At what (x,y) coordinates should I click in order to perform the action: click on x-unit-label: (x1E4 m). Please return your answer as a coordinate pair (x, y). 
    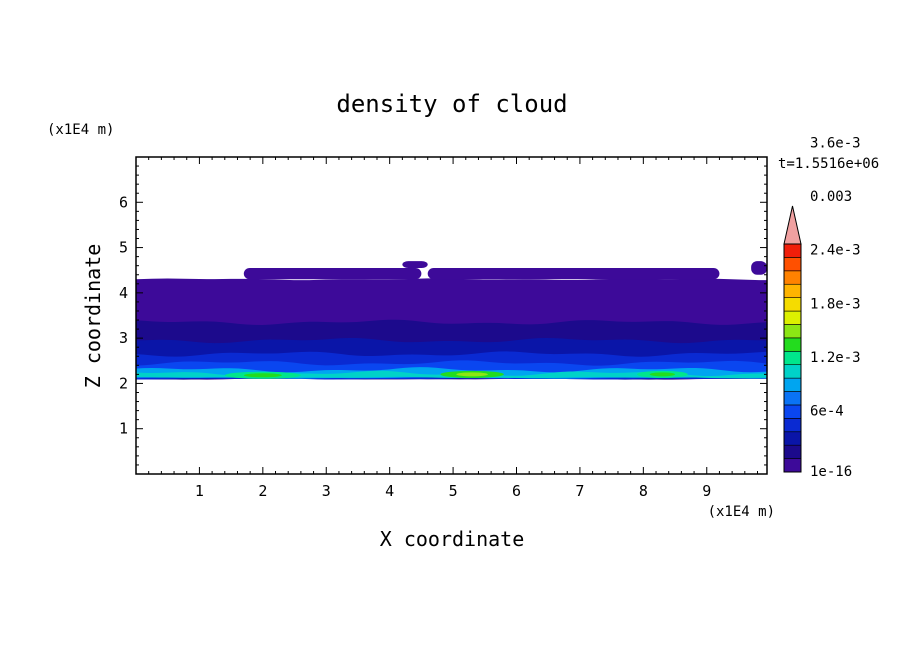
    Looking at the image, I should click on (741, 512).